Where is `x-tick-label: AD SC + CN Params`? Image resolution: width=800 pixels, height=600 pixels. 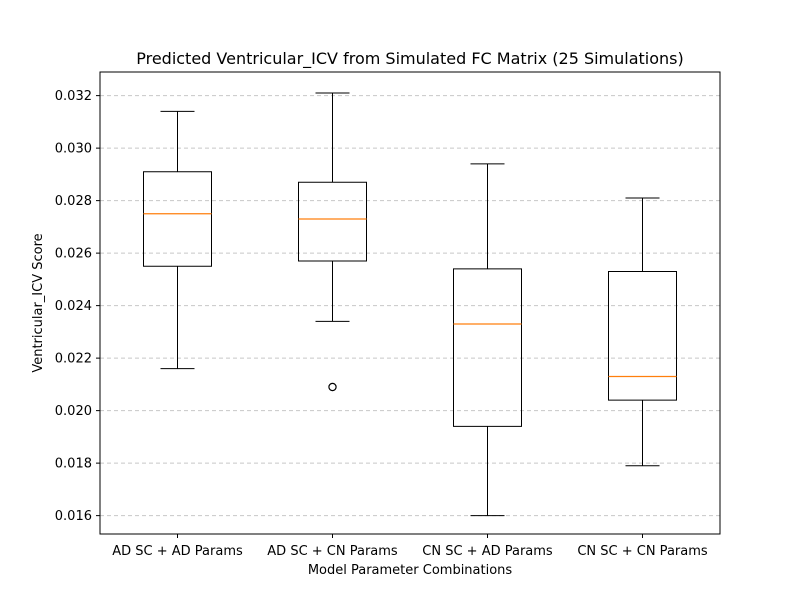
x-tick-label: AD SC + CN Params is located at coordinates (332, 551).